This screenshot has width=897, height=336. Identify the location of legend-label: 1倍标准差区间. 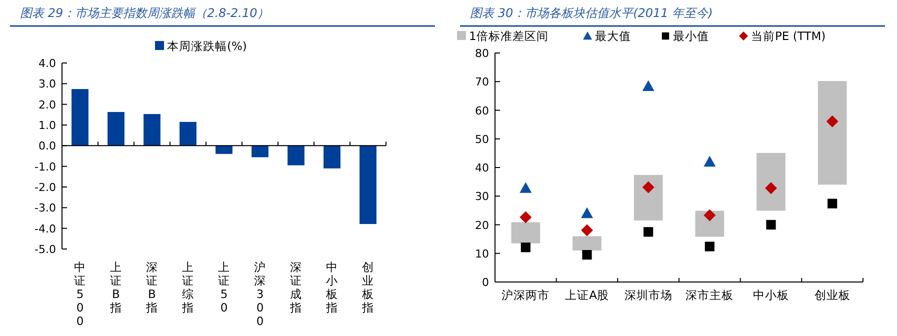
(508, 36).